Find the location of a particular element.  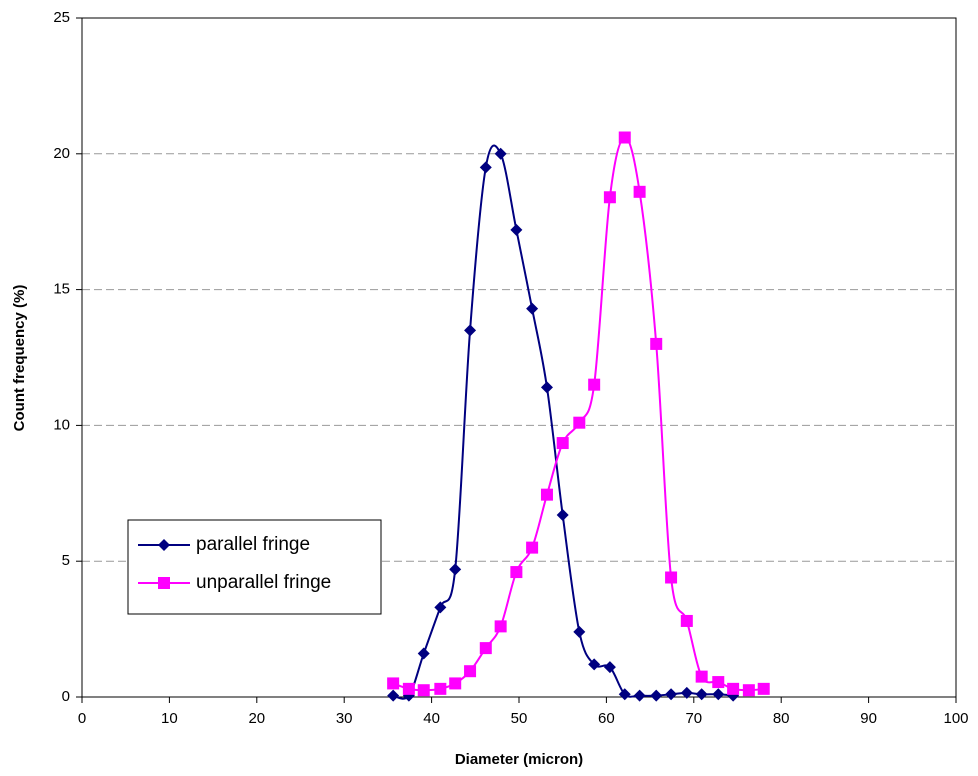

legend-label: parallel fringe is located at coordinates (253, 544).